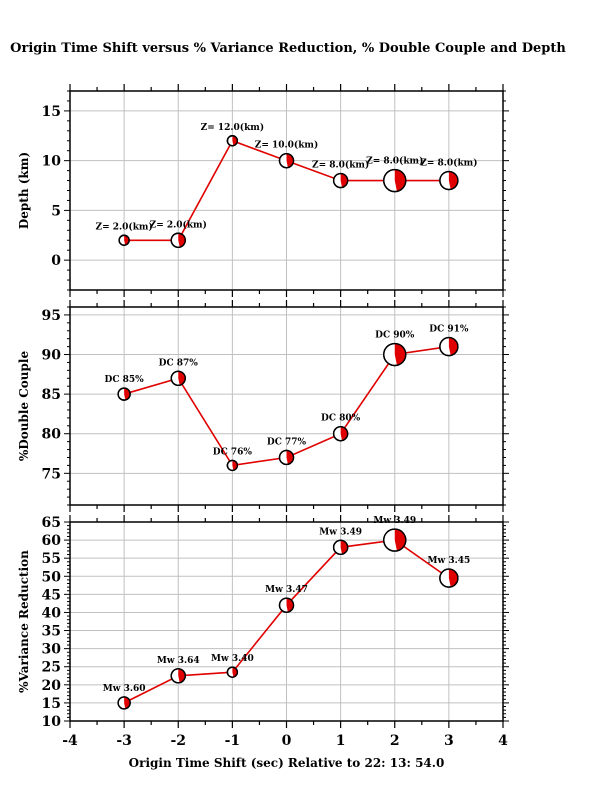 The image size is (612, 792). Describe the element at coordinates (51, 523) in the screenshot. I see `y-tick-label: 65` at that location.